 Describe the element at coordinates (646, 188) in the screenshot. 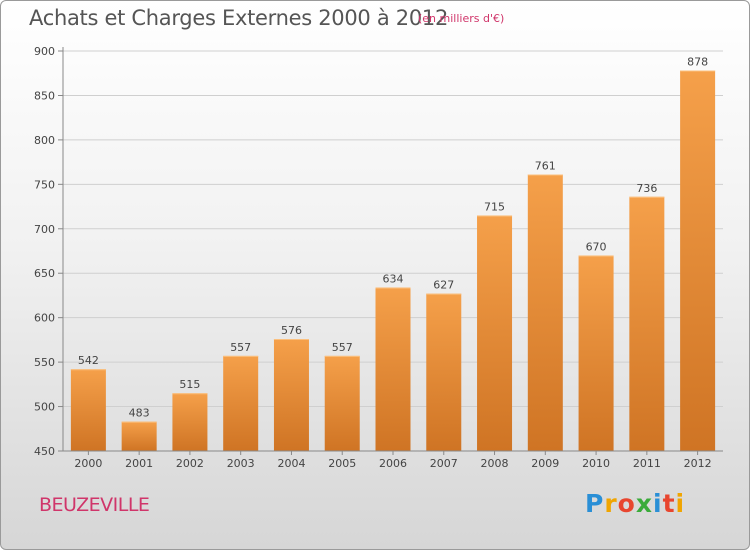

I see `bar-value-label: 736` at that location.